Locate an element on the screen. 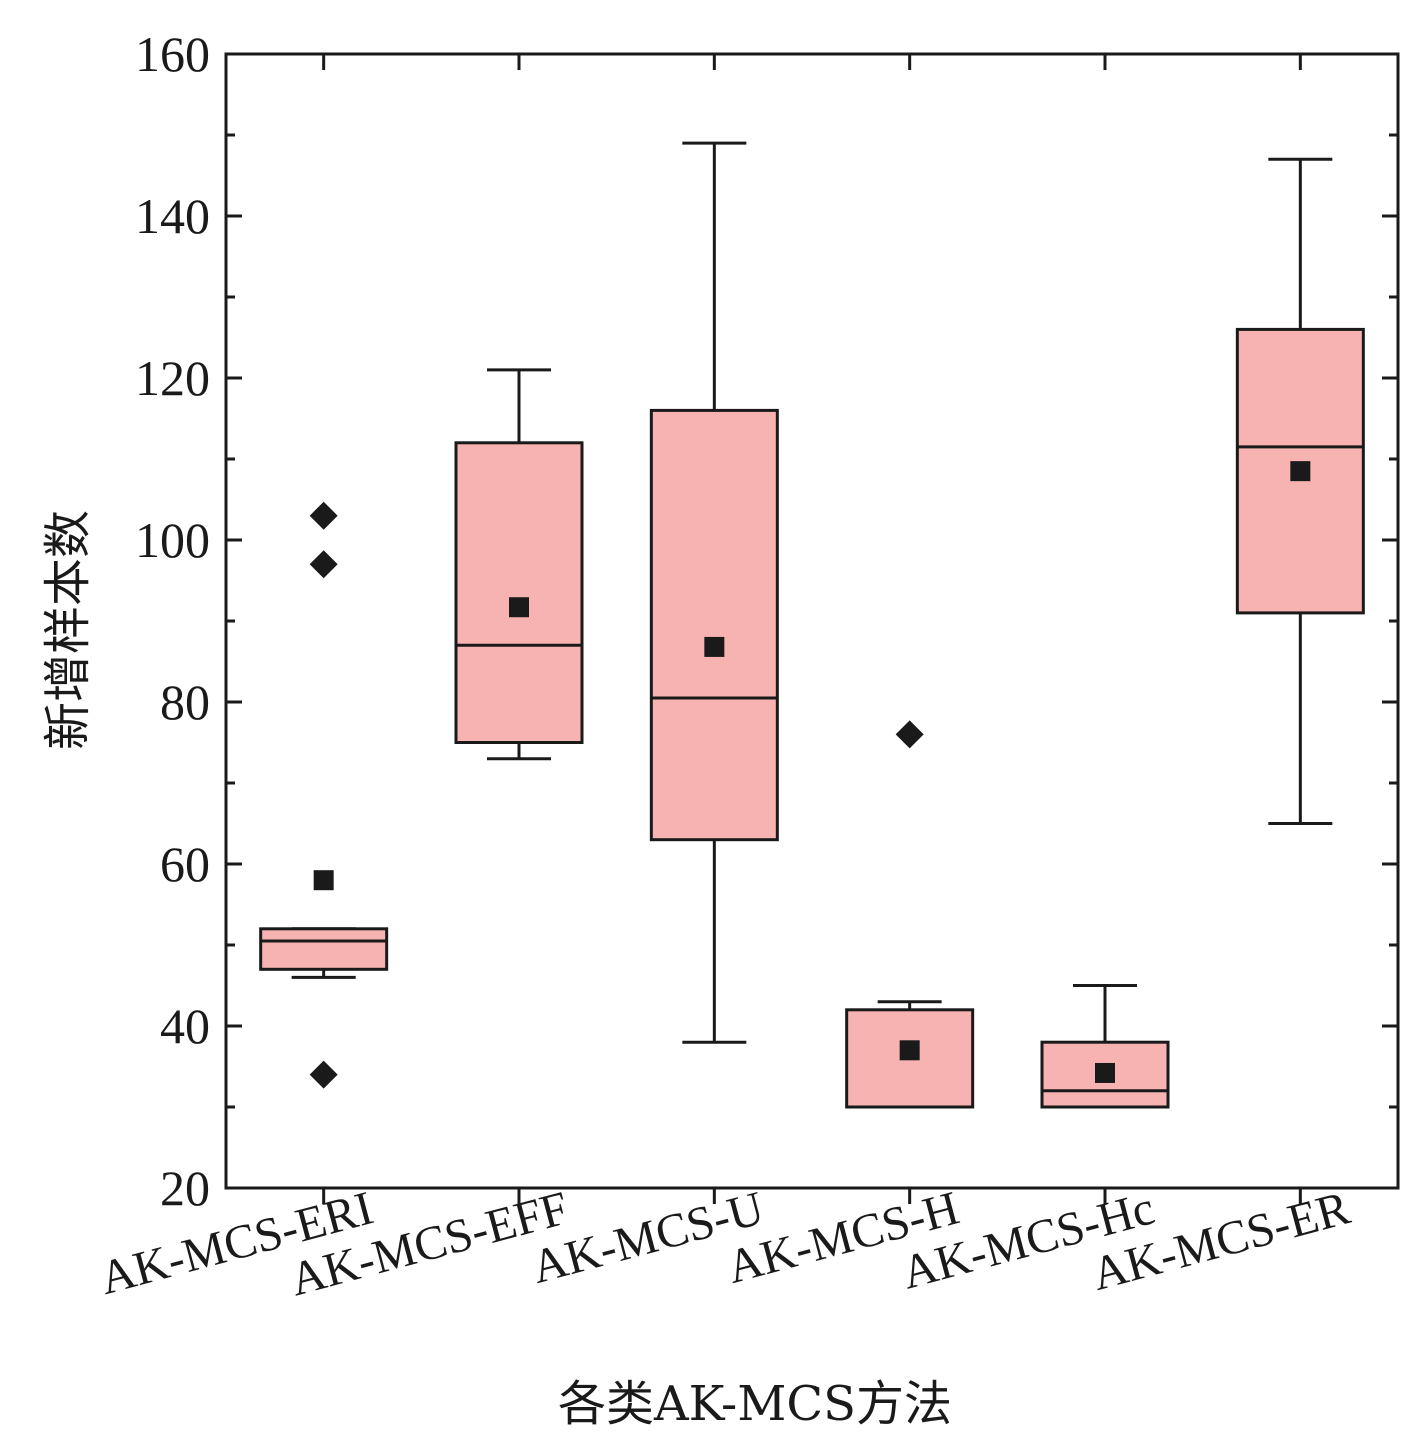  y-tick-label: 20 is located at coordinates (185, 1188).